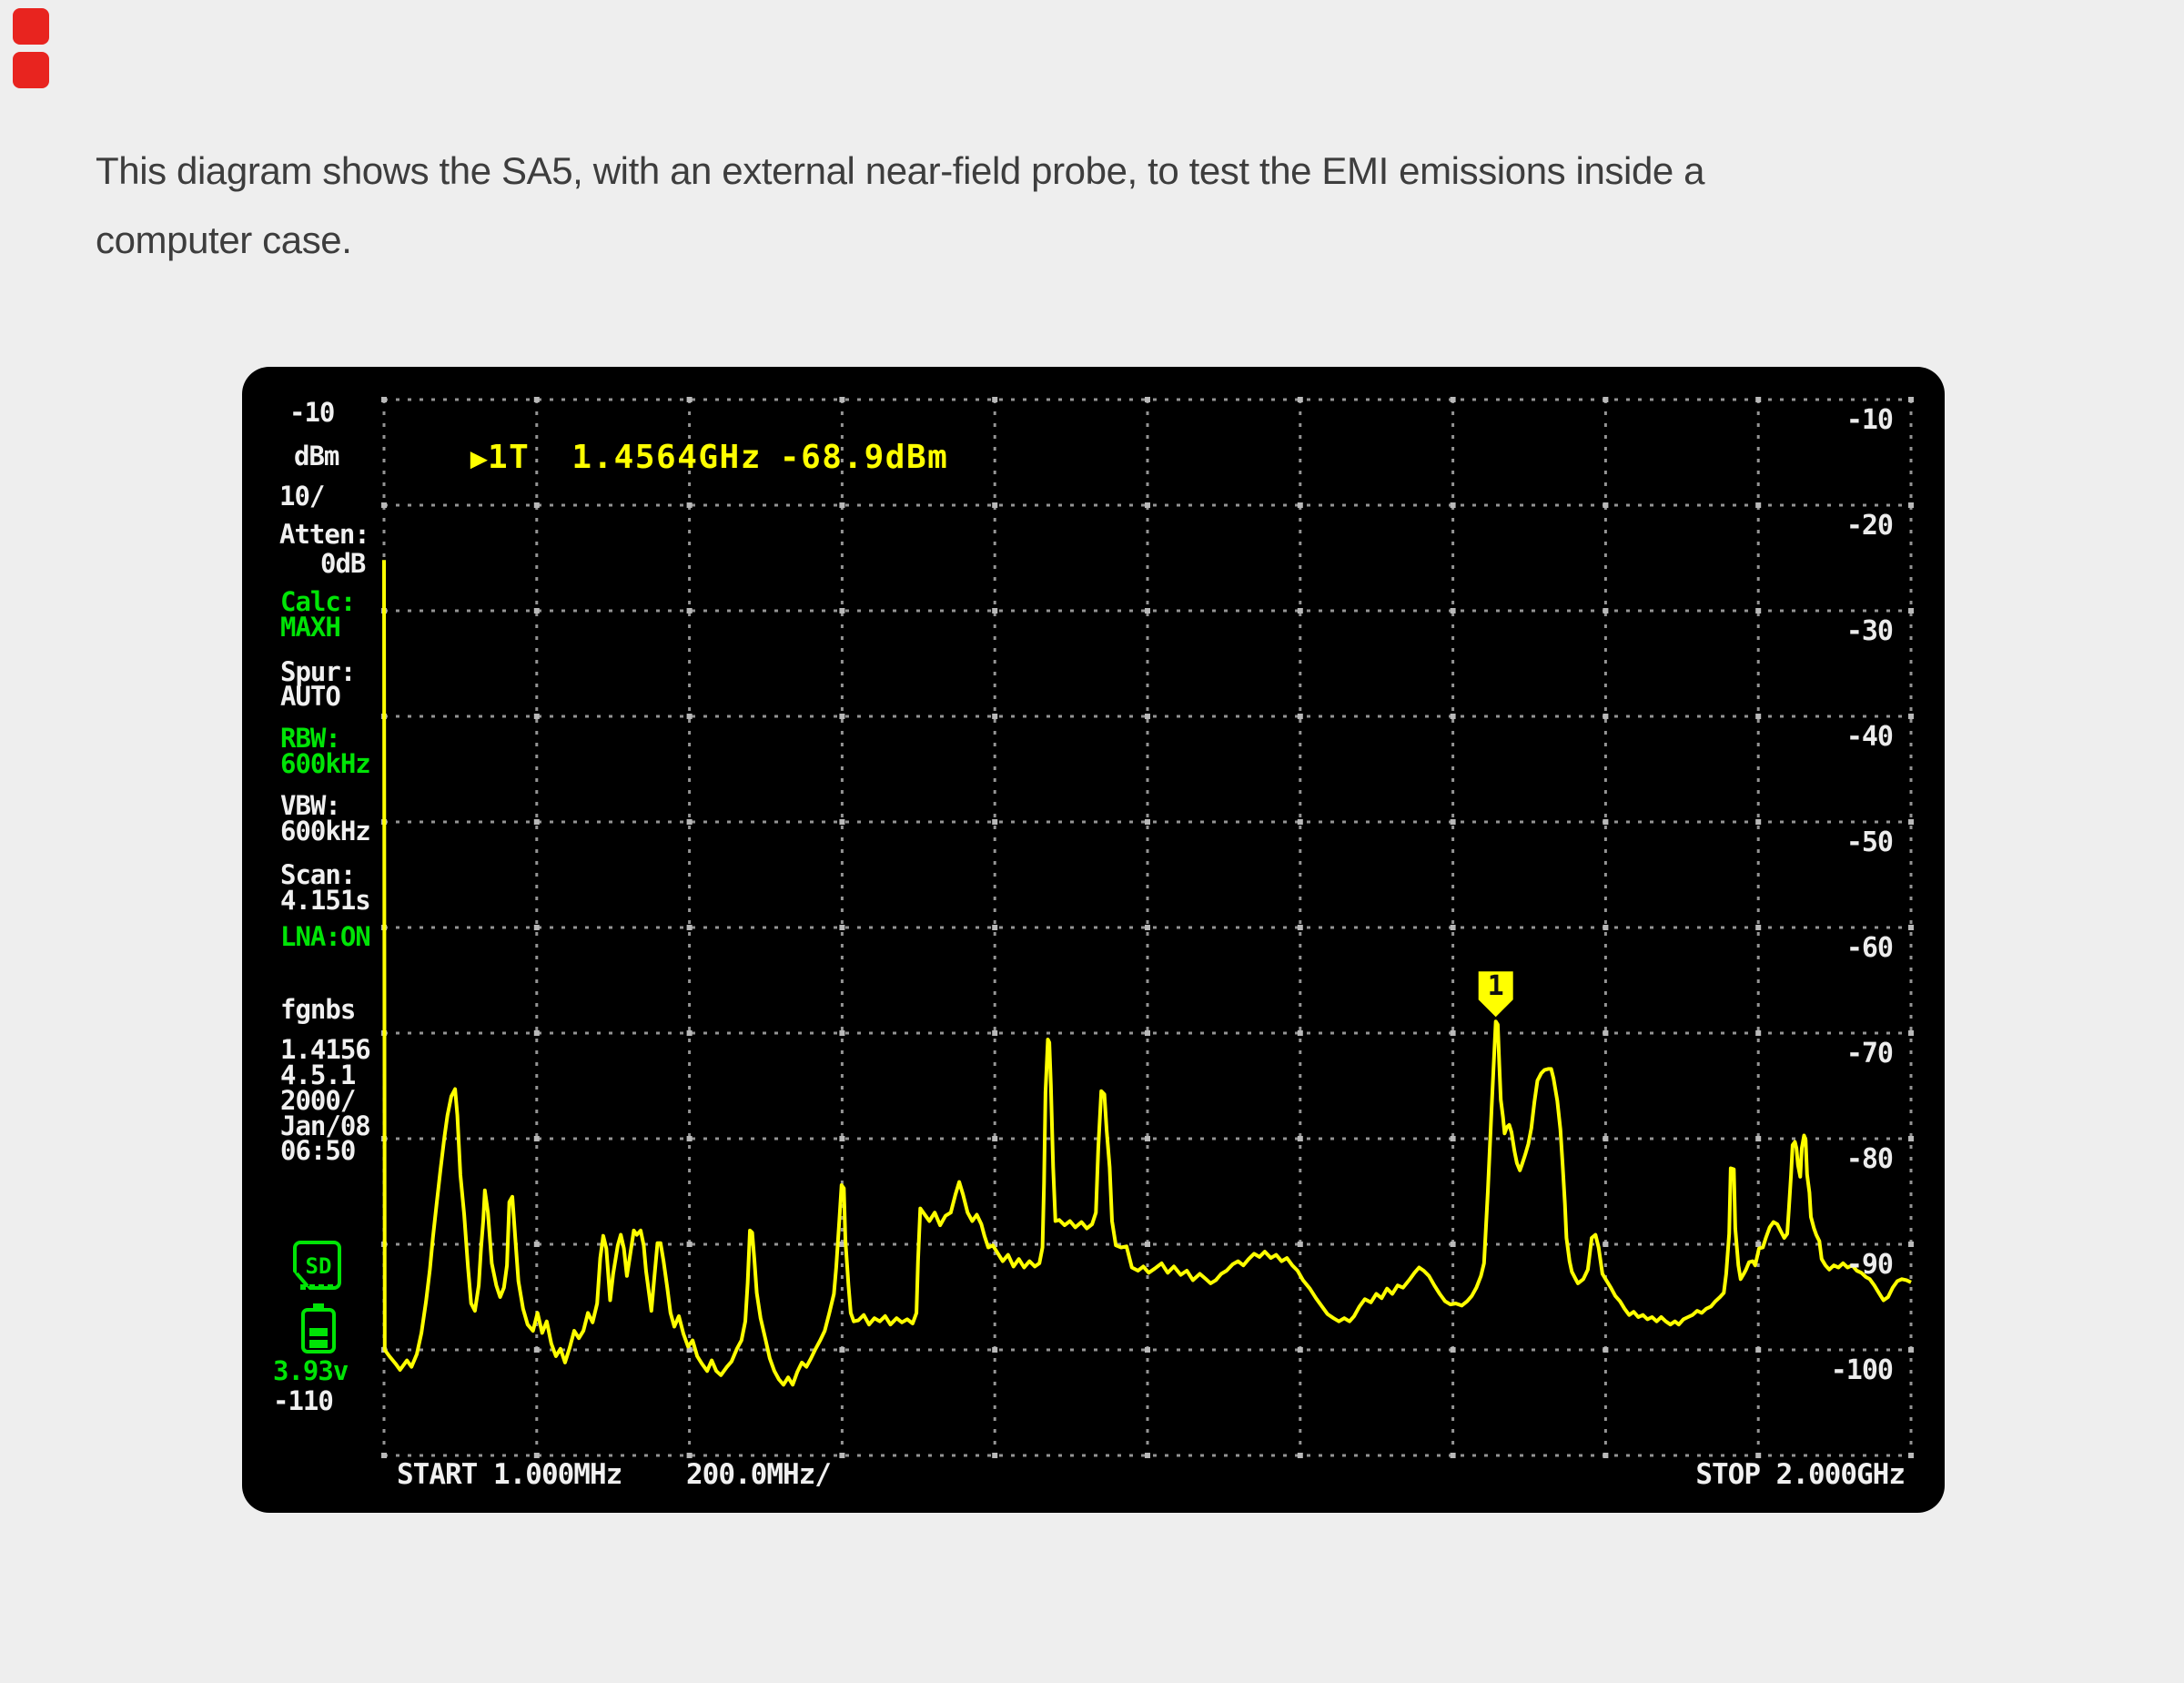 Image resolution: width=2184 pixels, height=1683 pixels. I want to click on sd-icon-label: SD, so click(319, 1266).